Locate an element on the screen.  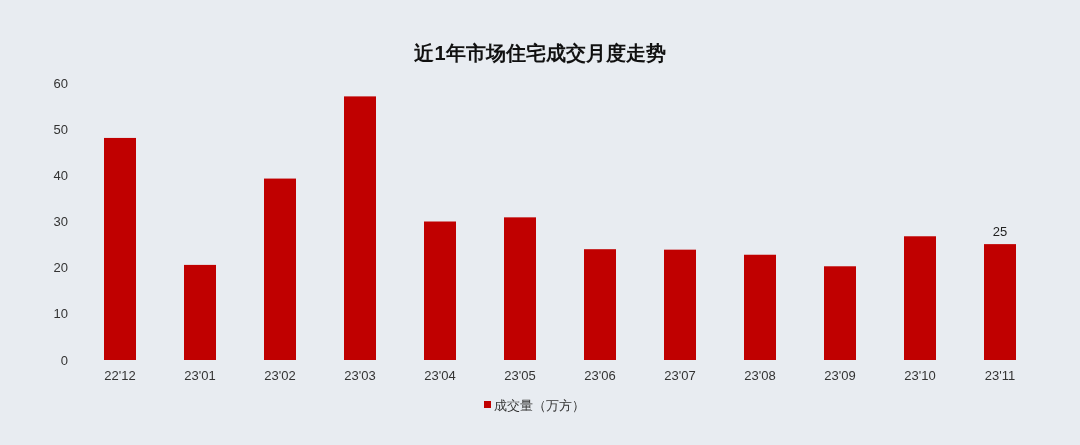
y-tick-label: 30 is located at coordinates (60, 222).